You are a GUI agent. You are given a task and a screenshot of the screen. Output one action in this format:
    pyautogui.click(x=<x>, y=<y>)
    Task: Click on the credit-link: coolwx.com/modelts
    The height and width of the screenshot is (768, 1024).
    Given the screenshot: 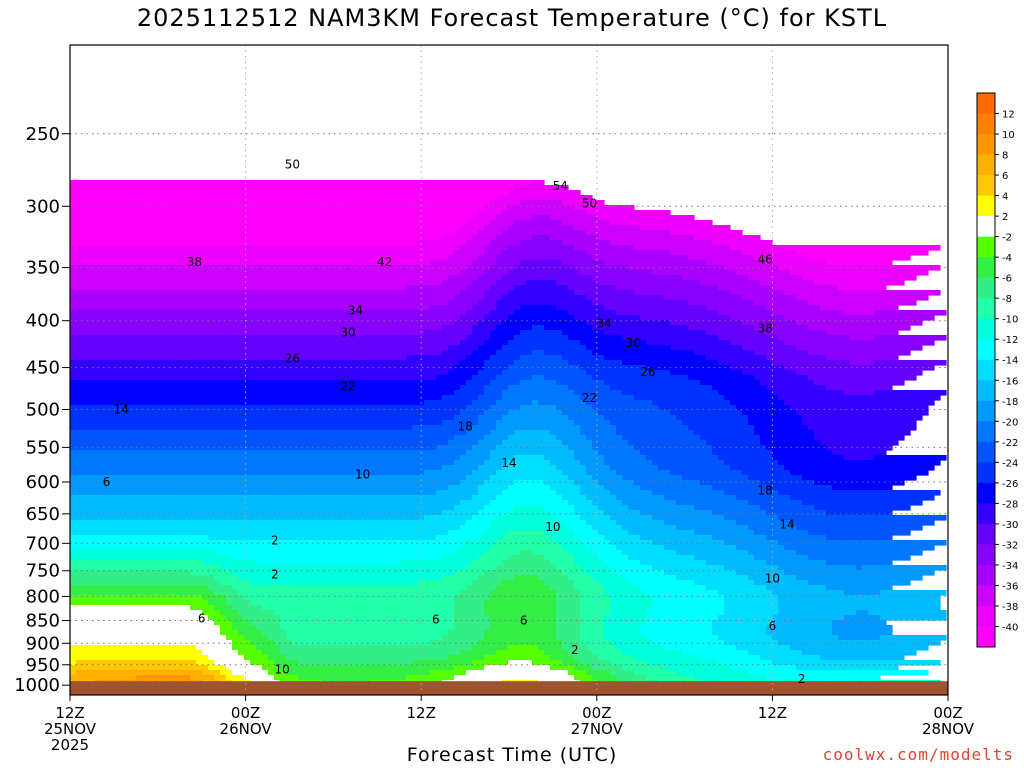 What is the action you would take?
    pyautogui.click(x=918, y=754)
    